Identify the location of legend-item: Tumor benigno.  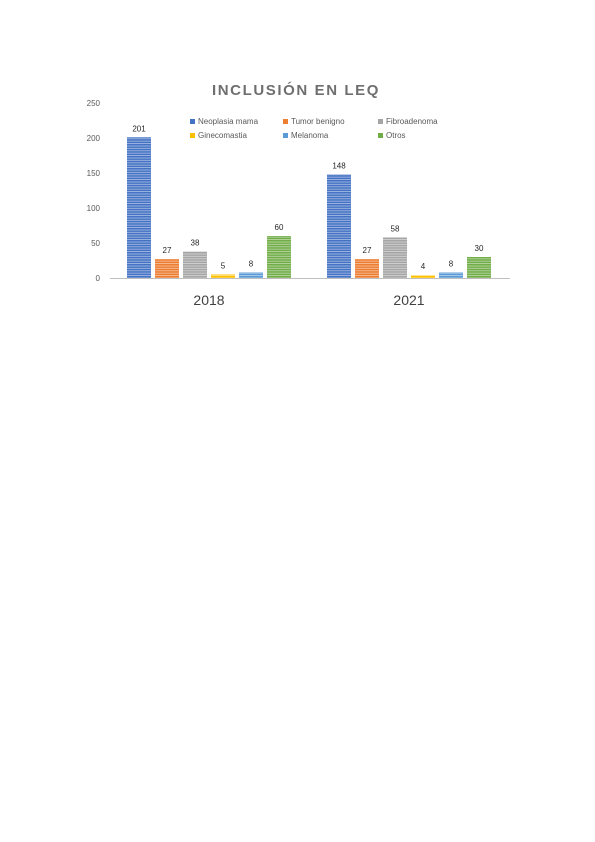
(314, 121).